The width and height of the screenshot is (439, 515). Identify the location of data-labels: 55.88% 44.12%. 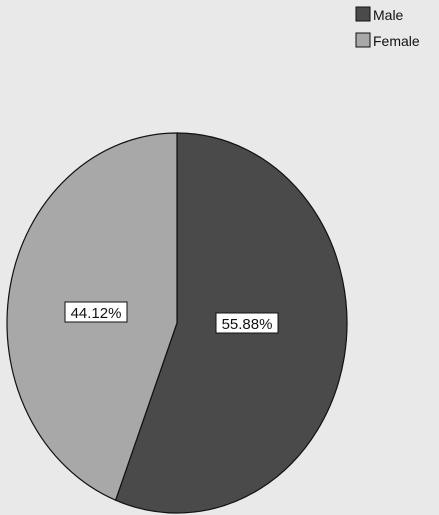
(171, 317).